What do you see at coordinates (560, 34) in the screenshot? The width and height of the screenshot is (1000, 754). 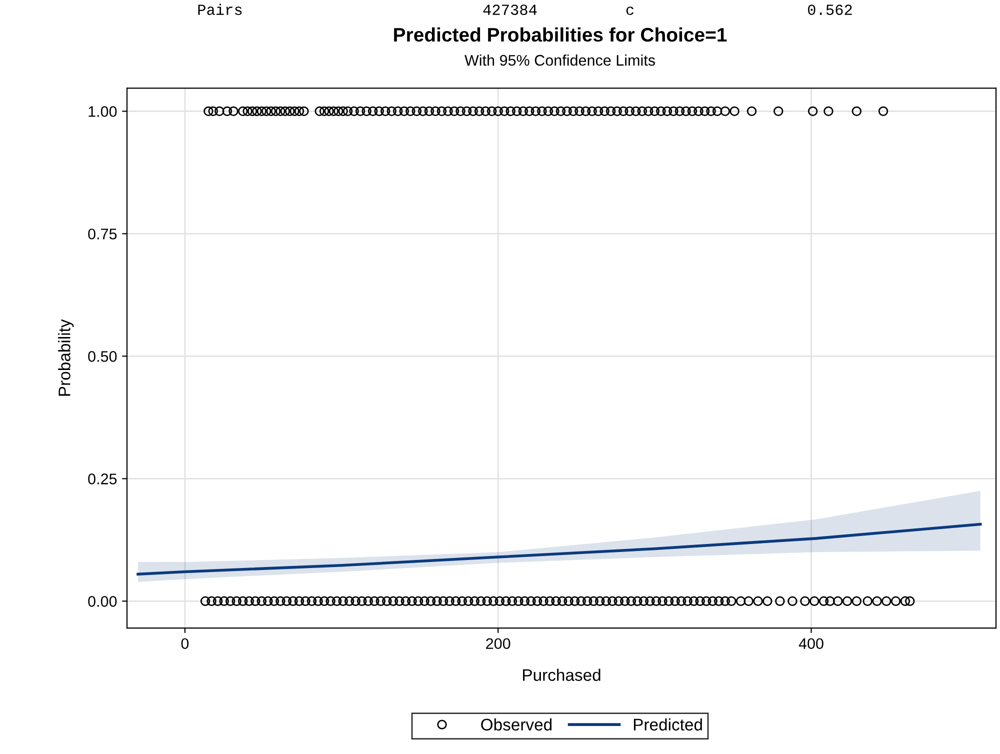 I see `chart-title: Predicted Probabilities for Choice=1` at bounding box center [560, 34].